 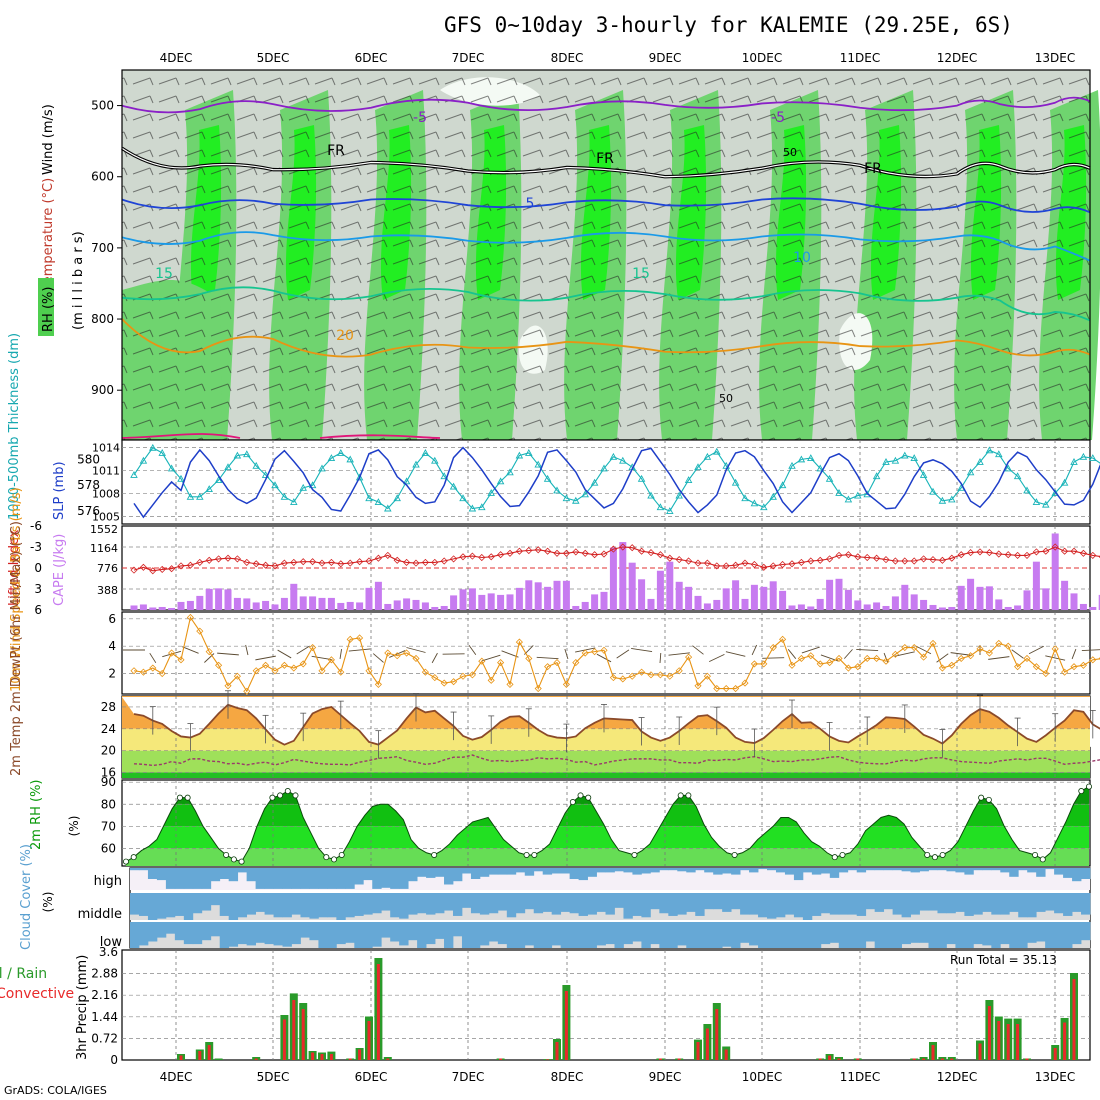 What do you see at coordinates (107, 590) in the screenshot?
I see `cape-tick-label: 388` at bounding box center [107, 590].